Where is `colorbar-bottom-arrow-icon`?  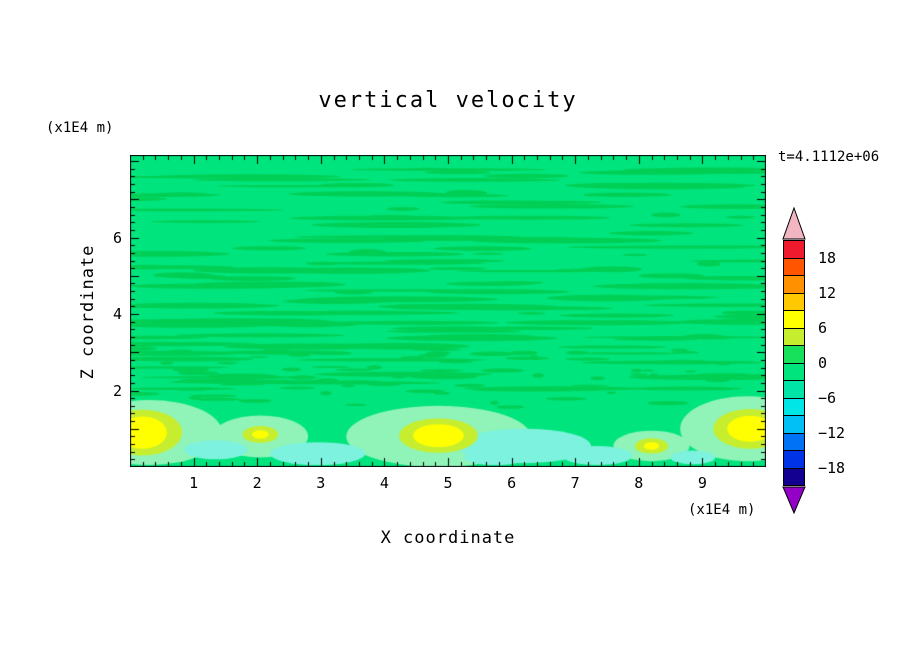
colorbar-bottom-arrow-icon is located at coordinates (794, 500).